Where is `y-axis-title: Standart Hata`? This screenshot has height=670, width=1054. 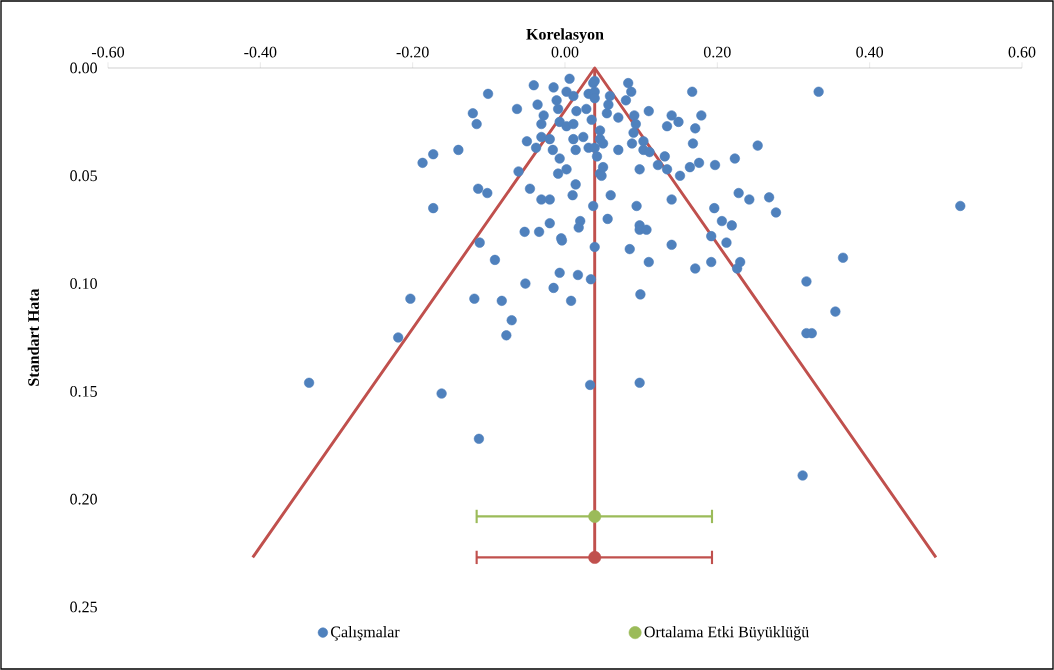
y-axis-title: Standart Hata is located at coordinates (33, 337).